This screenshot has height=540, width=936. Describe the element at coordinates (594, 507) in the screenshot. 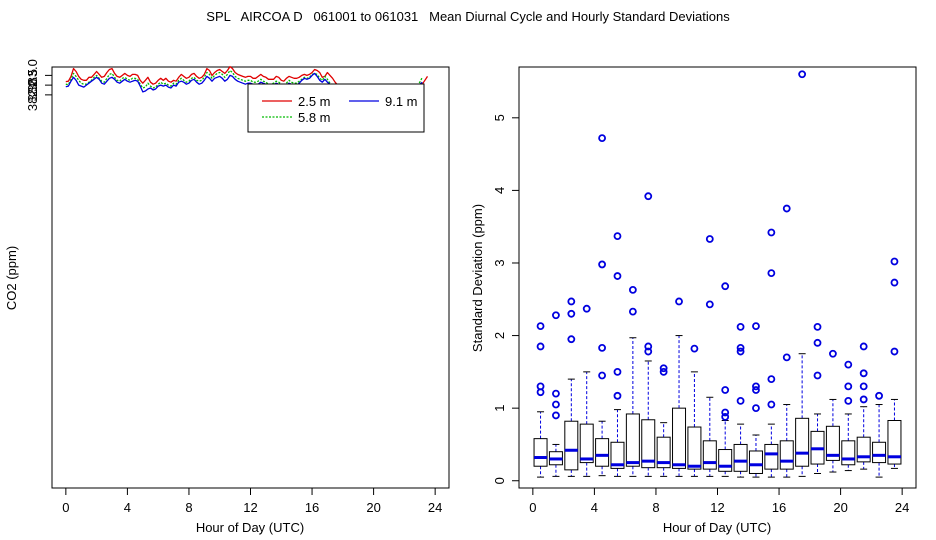

I see `right-x-tick-label: 4` at that location.